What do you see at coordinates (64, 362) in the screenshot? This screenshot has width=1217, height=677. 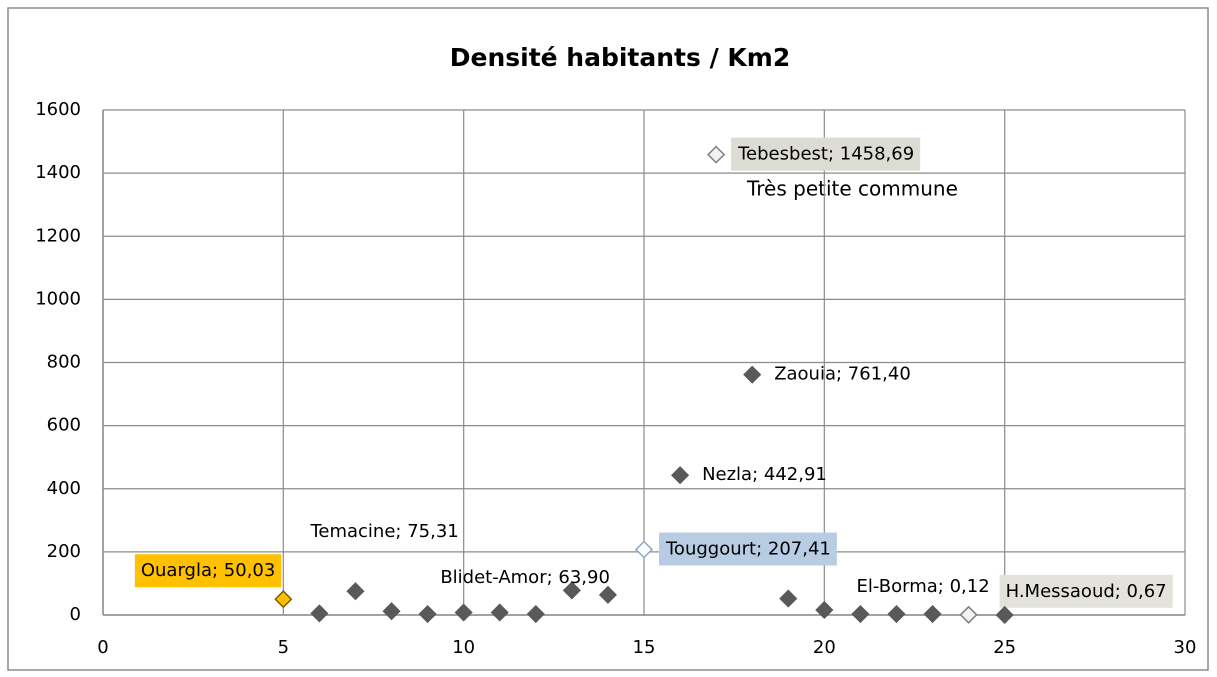 I see `y-tick-label: 800` at bounding box center [64, 362].